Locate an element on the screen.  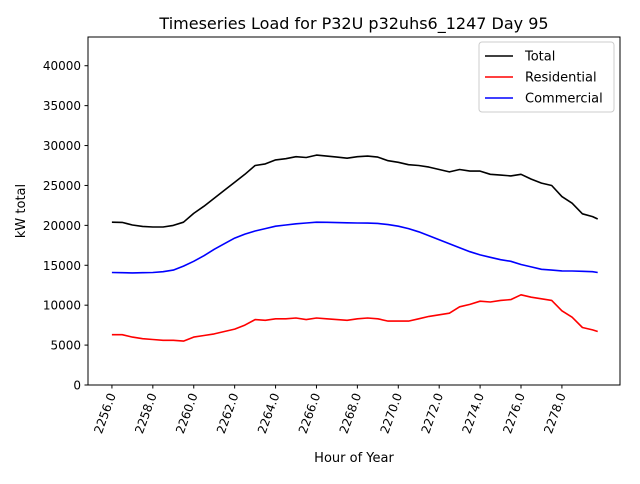
legend-frame is located at coordinates (546, 77).